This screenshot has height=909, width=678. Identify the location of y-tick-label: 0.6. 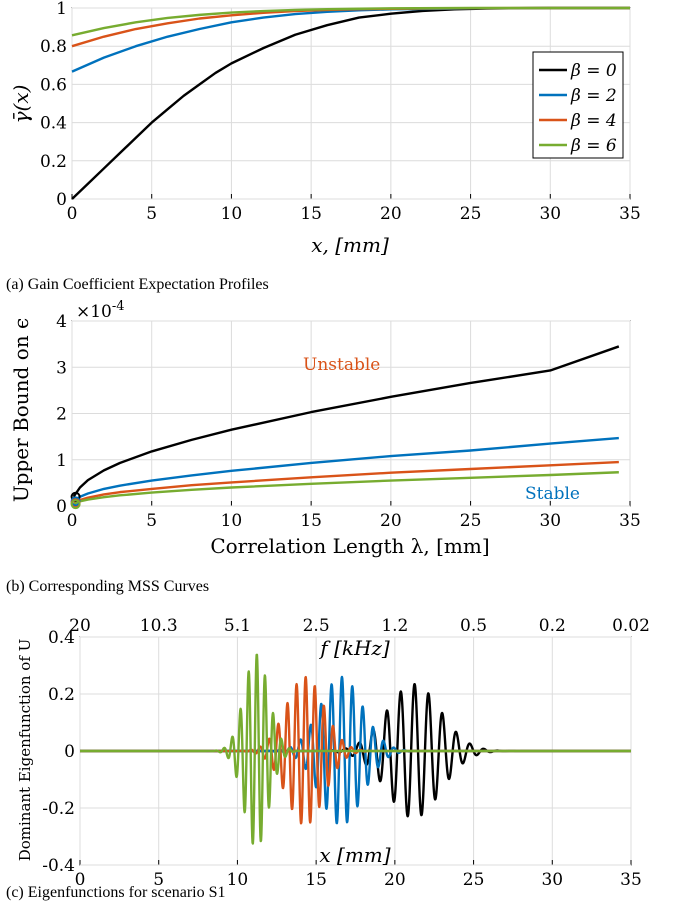
(53, 85).